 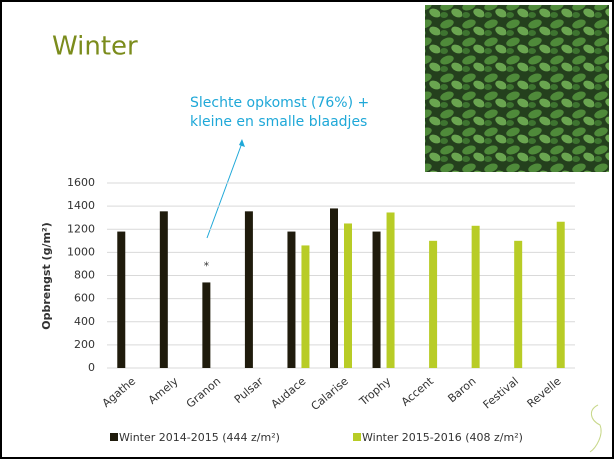 What do you see at coordinates (517, 88) in the screenshot?
I see `photo` at bounding box center [517, 88].